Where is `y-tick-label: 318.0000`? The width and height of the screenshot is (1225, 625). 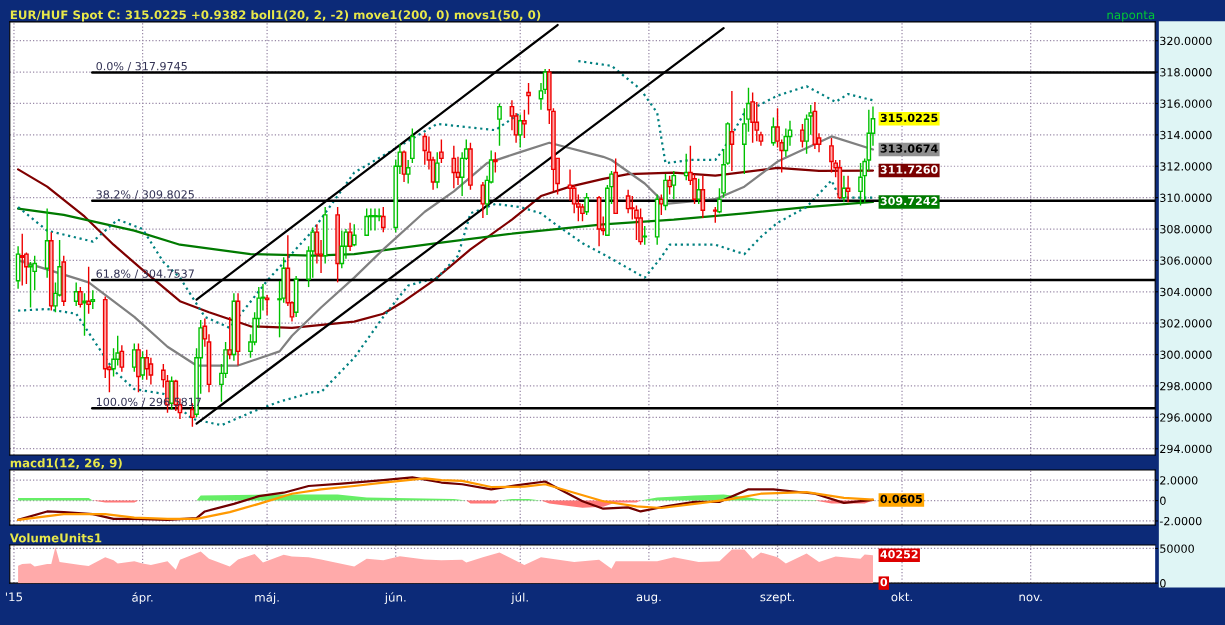 y-tick-label: 318.0000 is located at coordinates (1186, 72).